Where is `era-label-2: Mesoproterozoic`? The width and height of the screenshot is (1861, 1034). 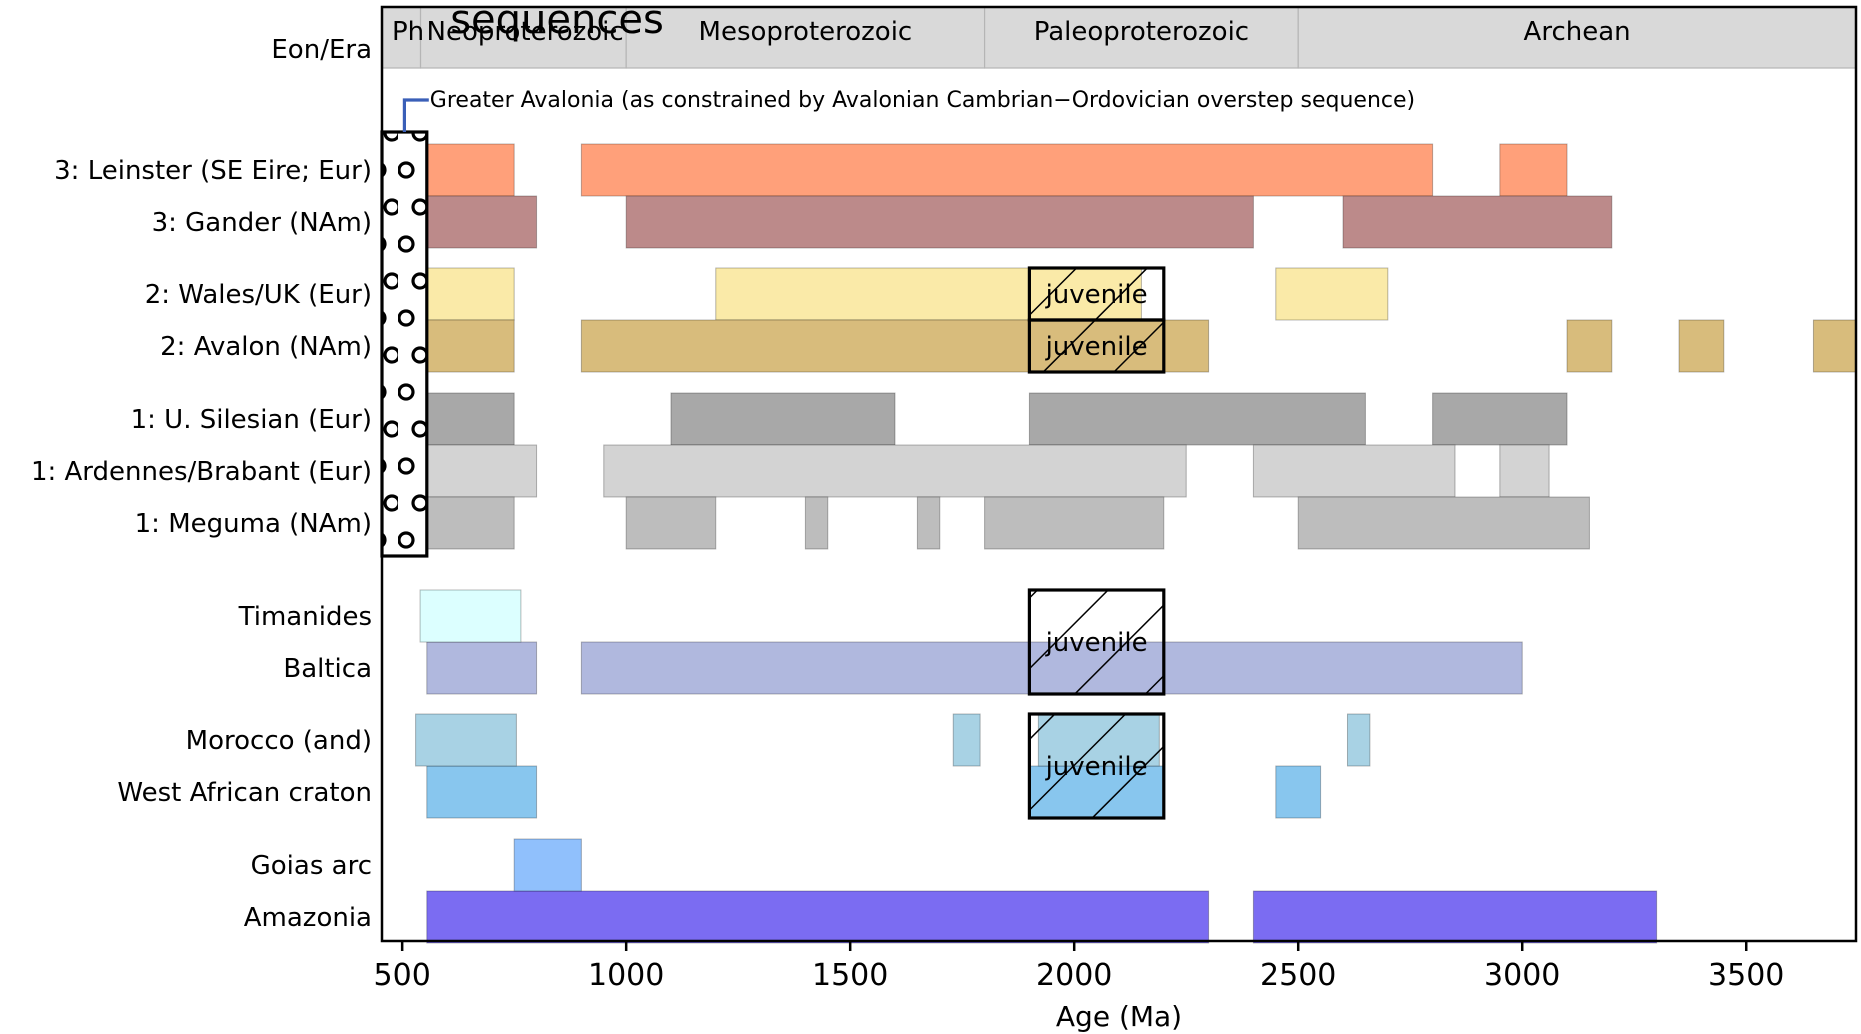
era-label-2: Mesoproterozoic is located at coordinates (806, 32).